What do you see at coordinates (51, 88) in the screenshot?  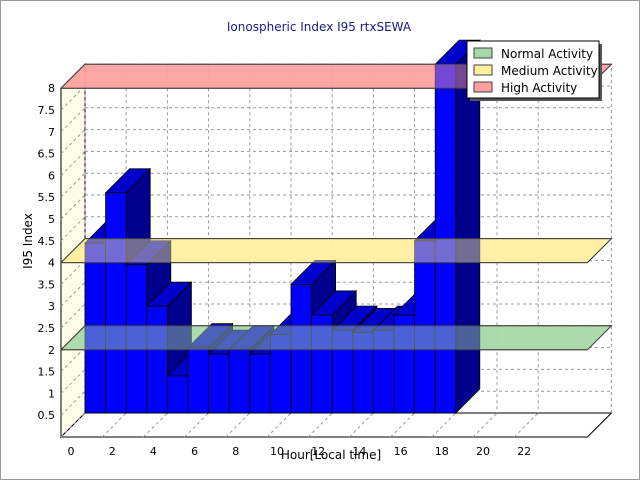 I see `y-tick-label-15: 8` at bounding box center [51, 88].